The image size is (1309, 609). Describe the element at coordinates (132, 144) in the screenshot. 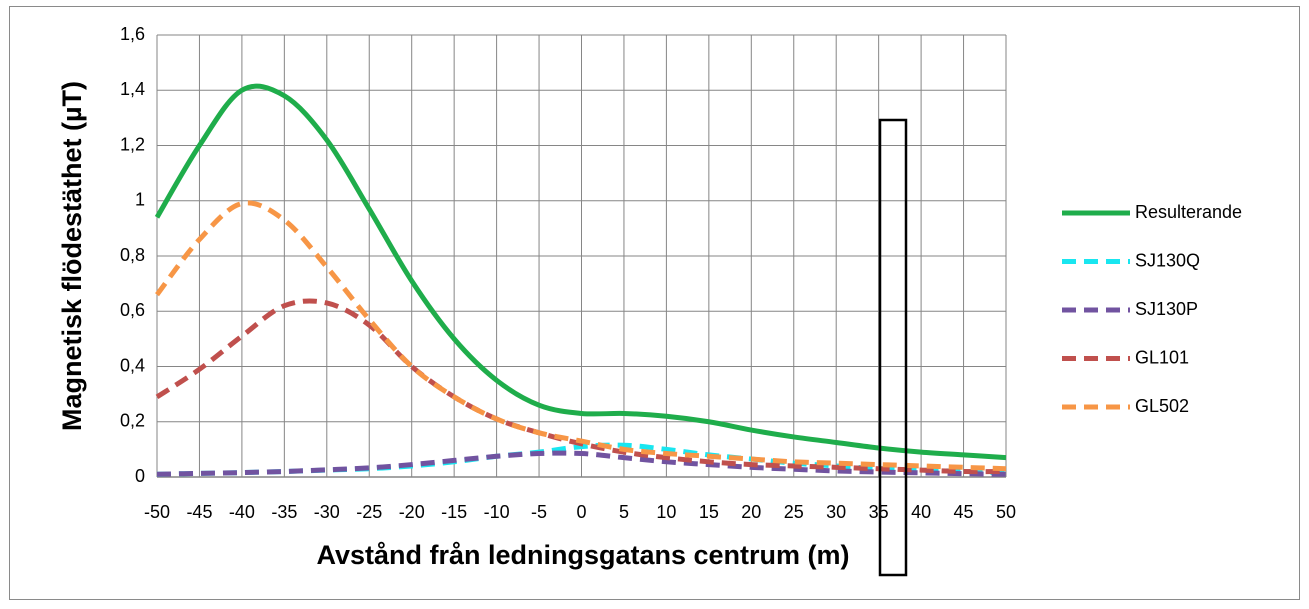

I see `y-tick-label: 1,2` at that location.